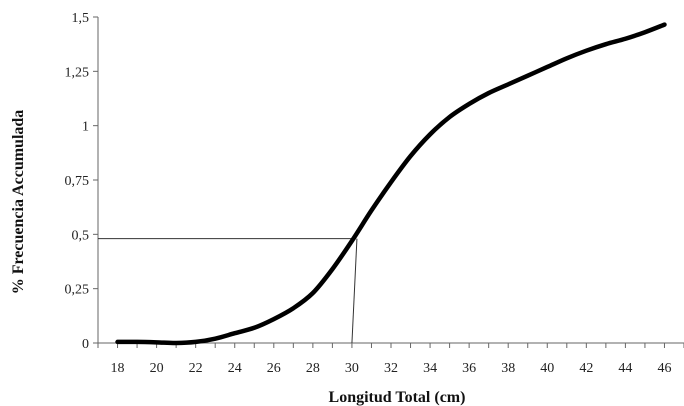 This screenshot has width=684, height=406. I want to click on x-tick-label: 22, so click(196, 368).